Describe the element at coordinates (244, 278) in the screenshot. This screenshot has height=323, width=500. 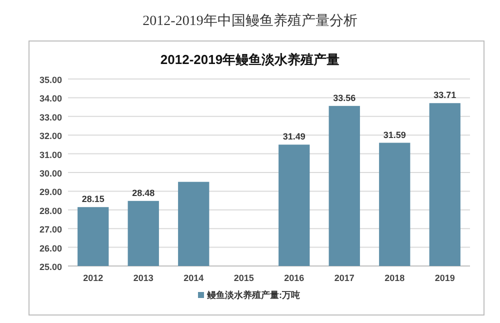
I see `x-tick-label: 2015` at that location.